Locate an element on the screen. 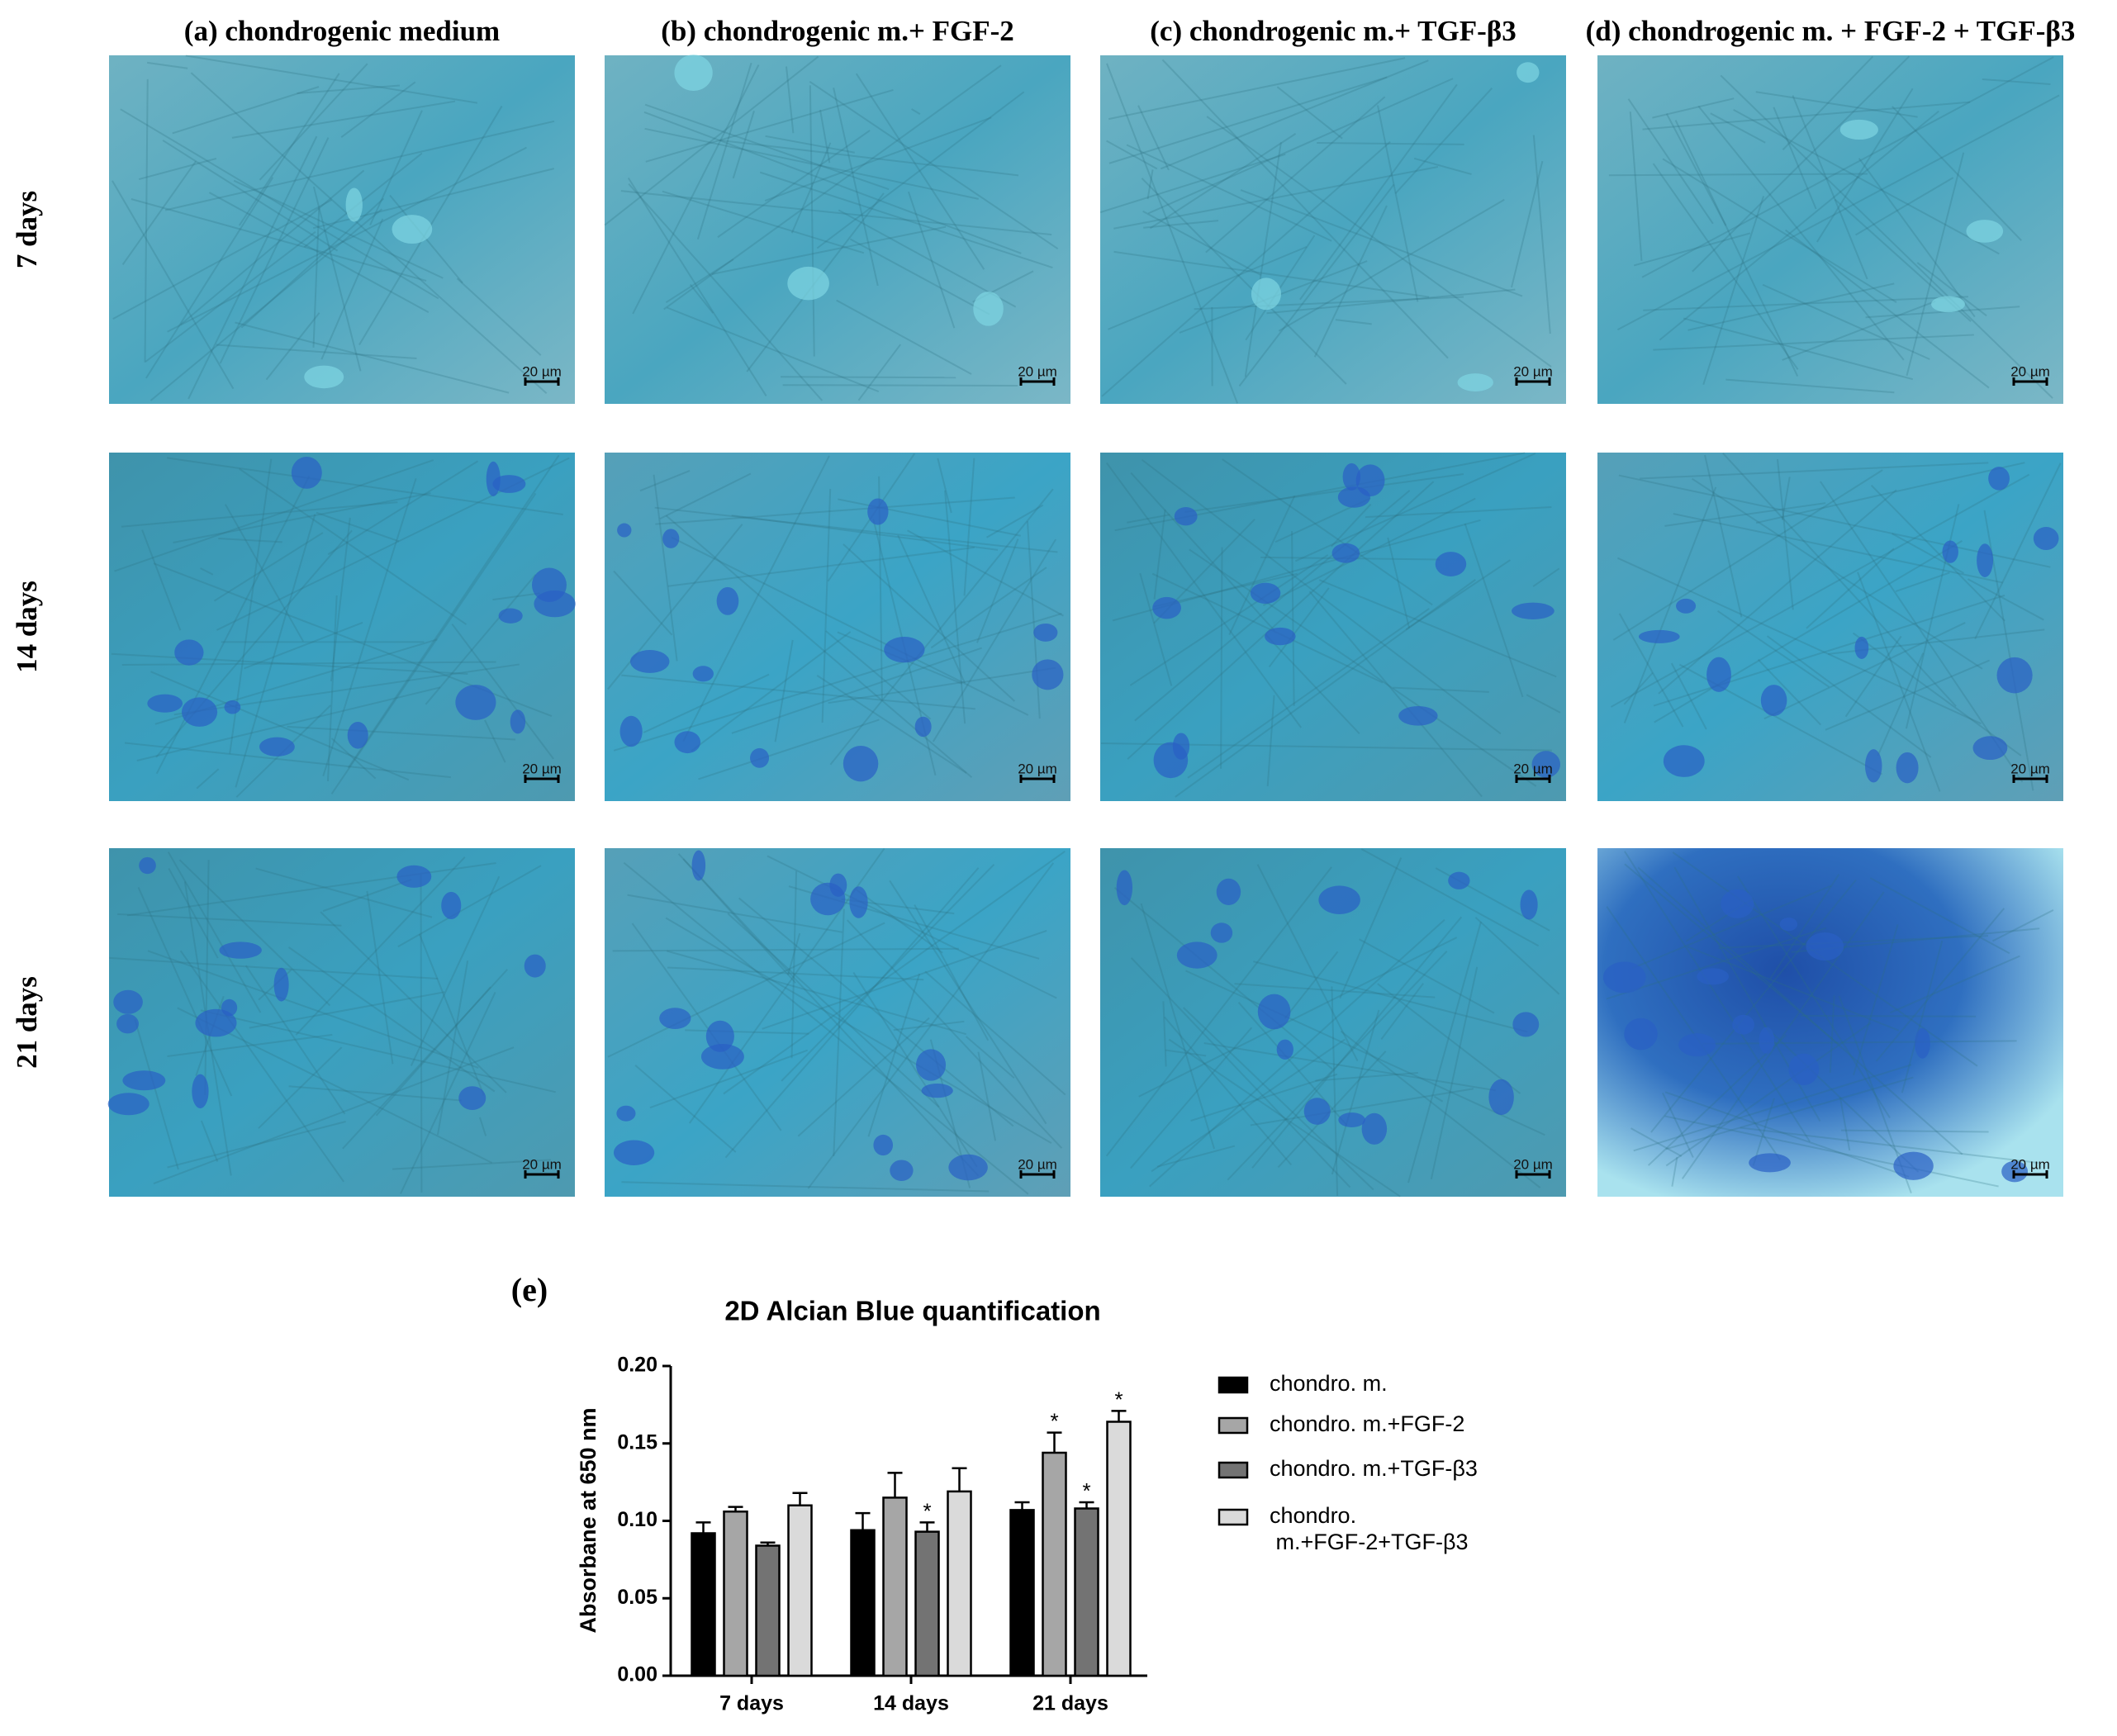 The height and width of the screenshot is (1736, 2117). micrograph-image is located at coordinates (342, 1022).